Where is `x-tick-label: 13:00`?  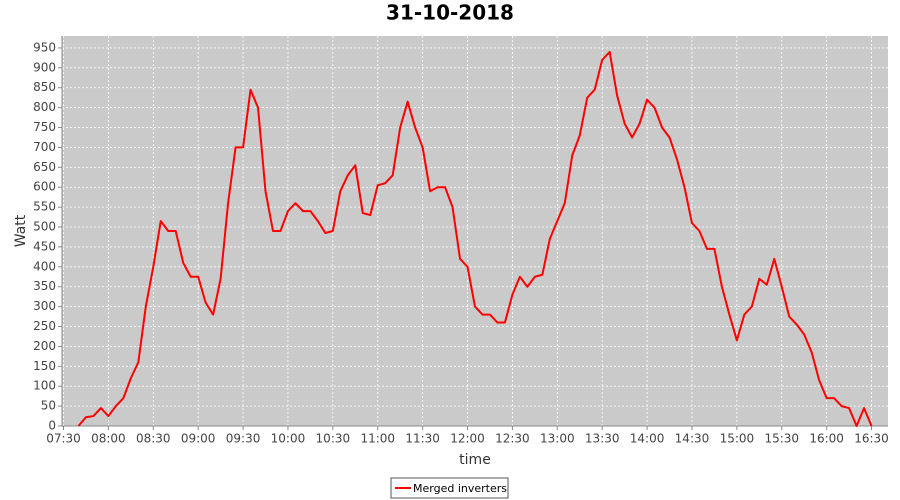
x-tick-label: 13:00 is located at coordinates (557, 439).